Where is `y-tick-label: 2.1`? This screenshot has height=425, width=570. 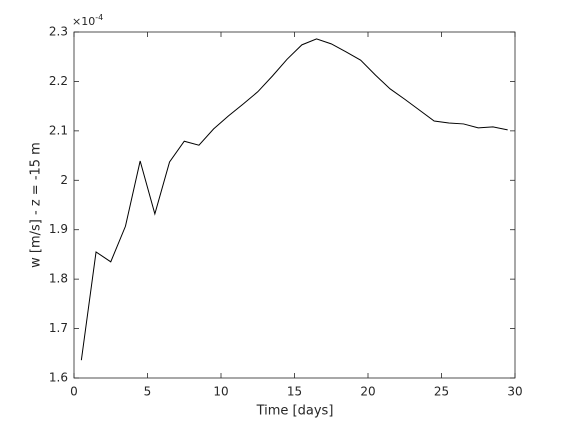 y-tick-label: 2.1 is located at coordinates (58, 130).